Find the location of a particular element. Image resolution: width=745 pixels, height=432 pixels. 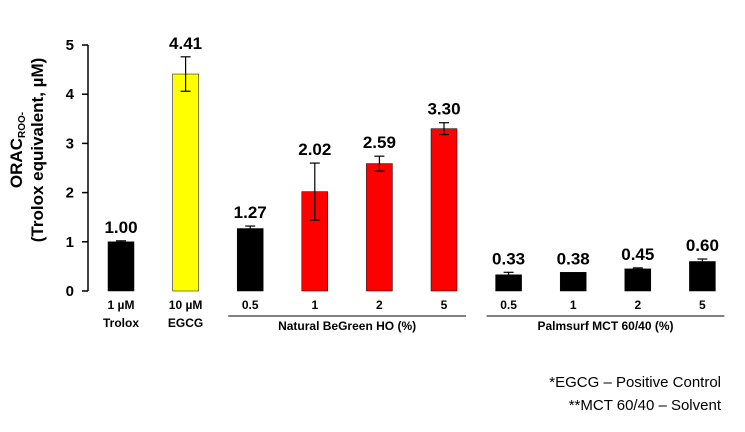

y-axis-ticks: 0 1 2 3 4 5 is located at coordinates (77, 168).